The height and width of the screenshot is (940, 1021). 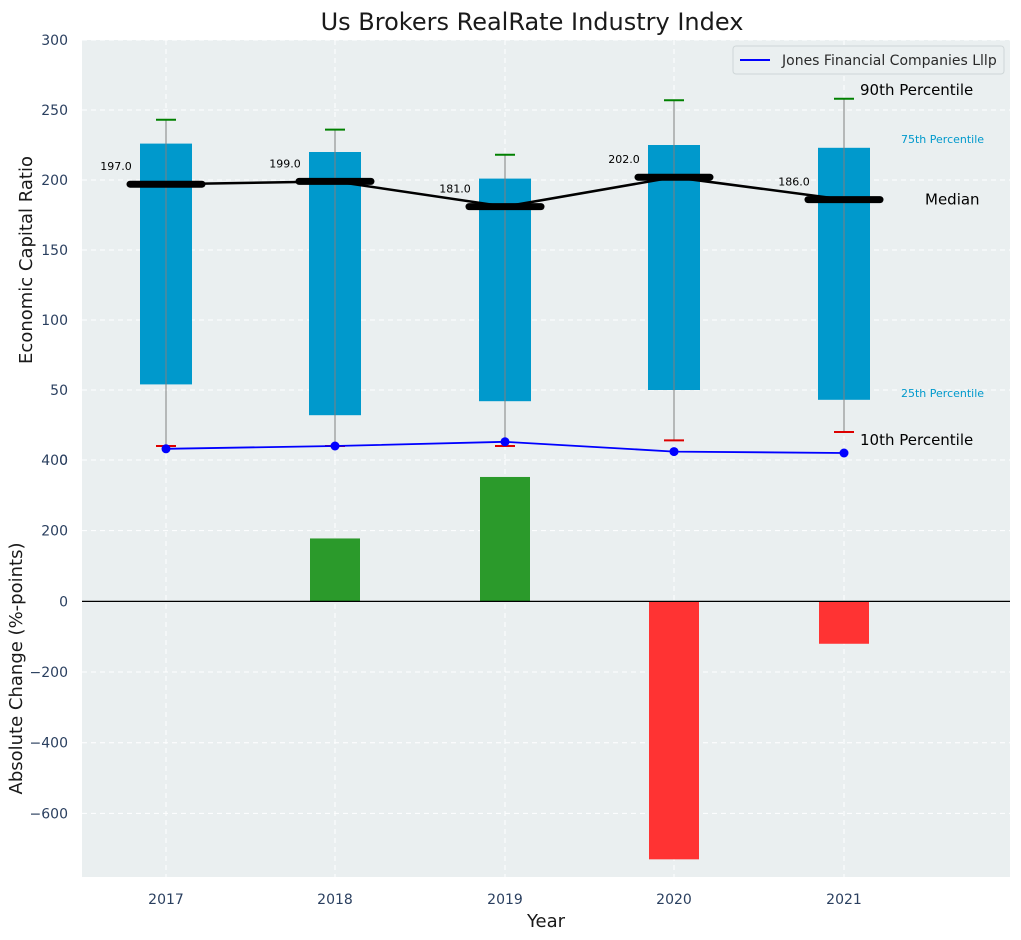 What do you see at coordinates (844, 900) in the screenshot?
I see `x-tick-label-2021: 2021` at bounding box center [844, 900].